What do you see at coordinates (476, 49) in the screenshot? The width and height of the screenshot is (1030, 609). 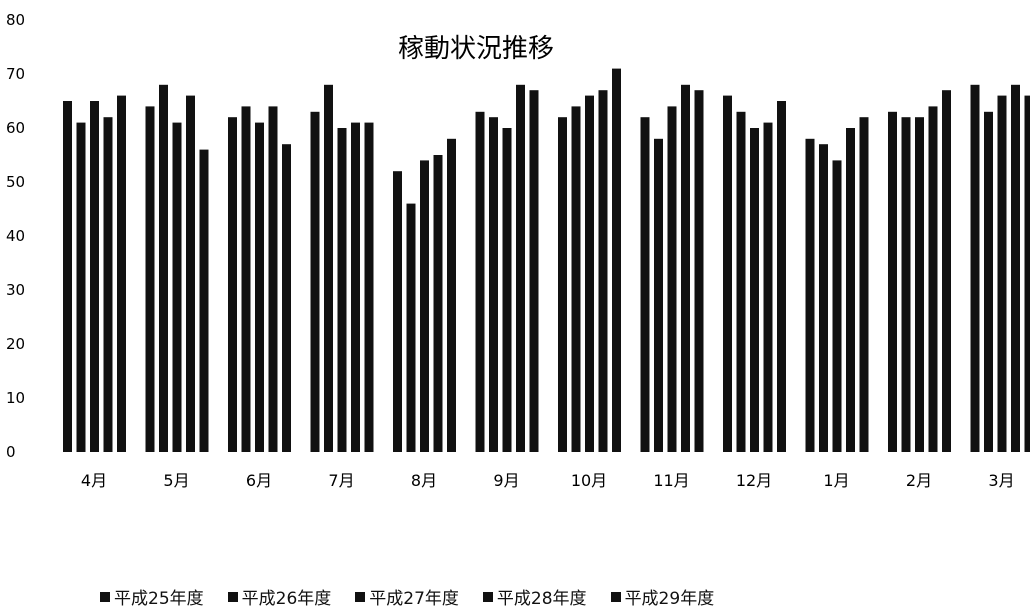 I see `chart-title: 稼動状況推移` at bounding box center [476, 49].